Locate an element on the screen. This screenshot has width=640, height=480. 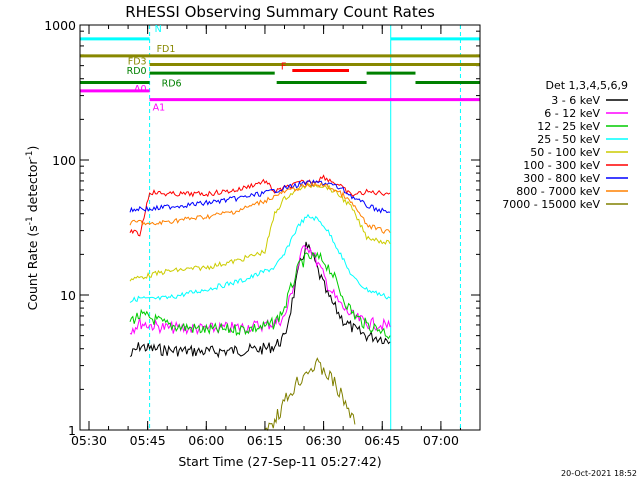
legend-entry-label: 25 - 50 keV is located at coordinates (568, 139).